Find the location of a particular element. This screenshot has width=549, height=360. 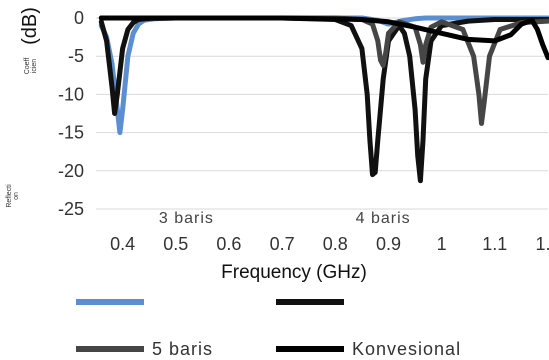

y-label-fragment-2: icien is located at coordinates (34, 66).